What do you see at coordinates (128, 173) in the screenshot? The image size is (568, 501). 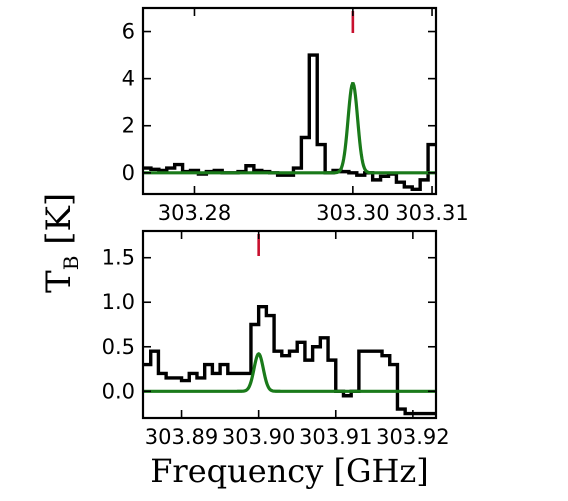 I see `y-tick-label: 0` at bounding box center [128, 173].